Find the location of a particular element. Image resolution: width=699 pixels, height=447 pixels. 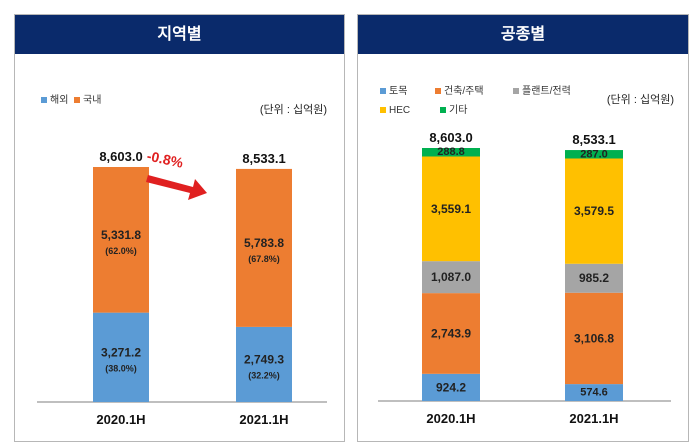

data-label-0-4: 288.8 is located at coordinates (451, 152).